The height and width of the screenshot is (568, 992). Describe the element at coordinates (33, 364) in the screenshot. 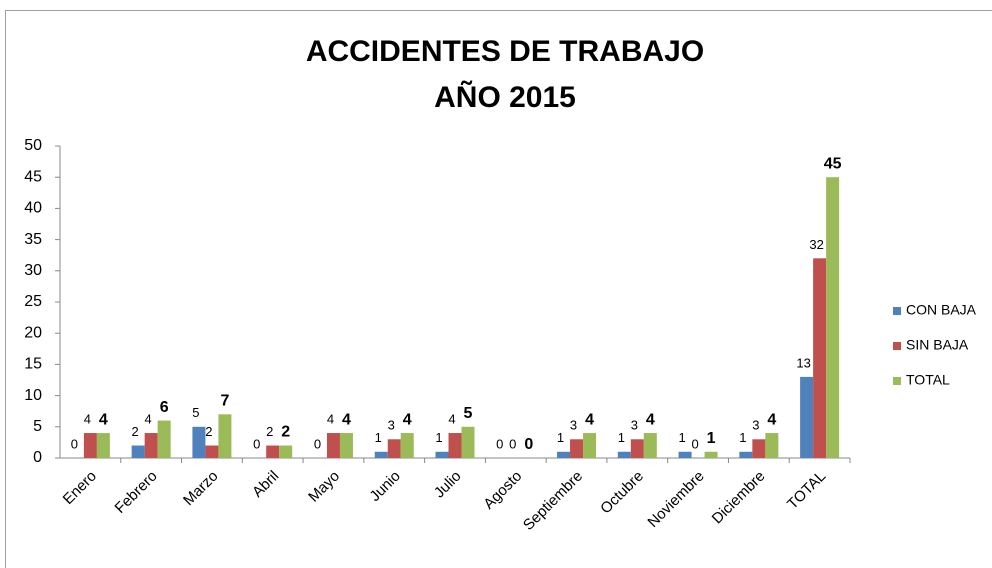

I see `y-tick-label: 15` at that location.